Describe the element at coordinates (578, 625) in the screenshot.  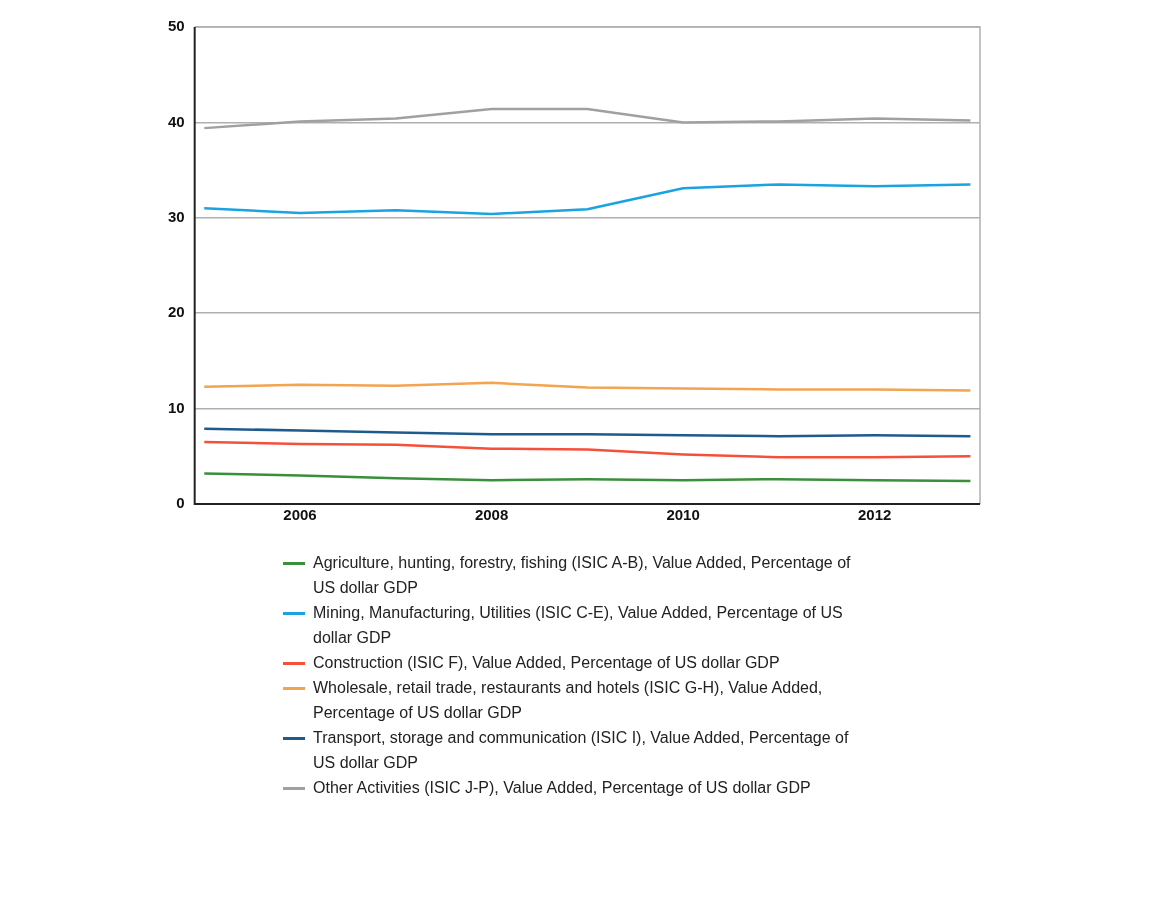
I see `legend-label: Mining, Manufacturing, Utilities (ISIC C-E), Value Added, Percentage of US dollar GDP` at that location.